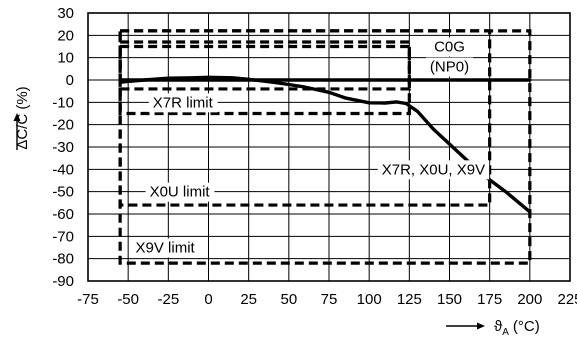 The image size is (577, 339). Describe the element at coordinates (498, 326) in the screenshot. I see `x-axis-symbol: ϑ` at that location.